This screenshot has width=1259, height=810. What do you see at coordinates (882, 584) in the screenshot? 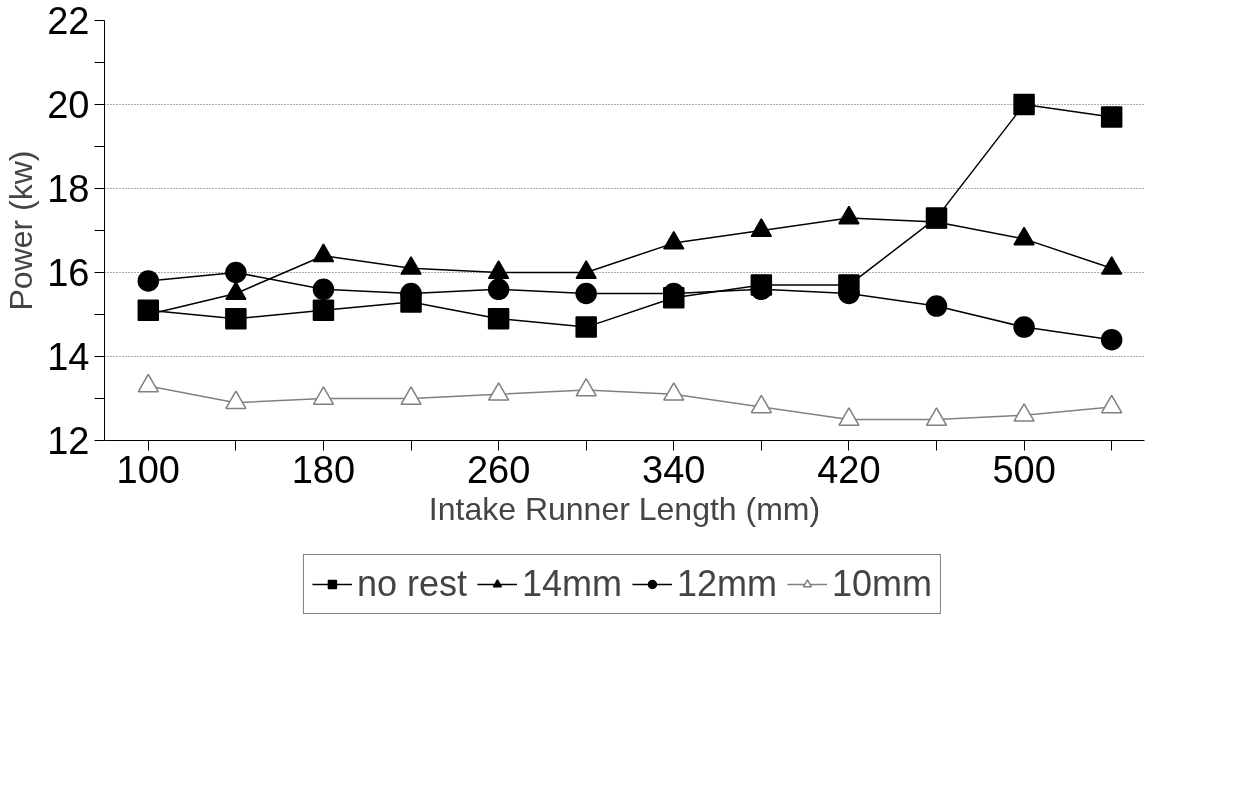
I see `legend-label: 10mm` at bounding box center [882, 584].